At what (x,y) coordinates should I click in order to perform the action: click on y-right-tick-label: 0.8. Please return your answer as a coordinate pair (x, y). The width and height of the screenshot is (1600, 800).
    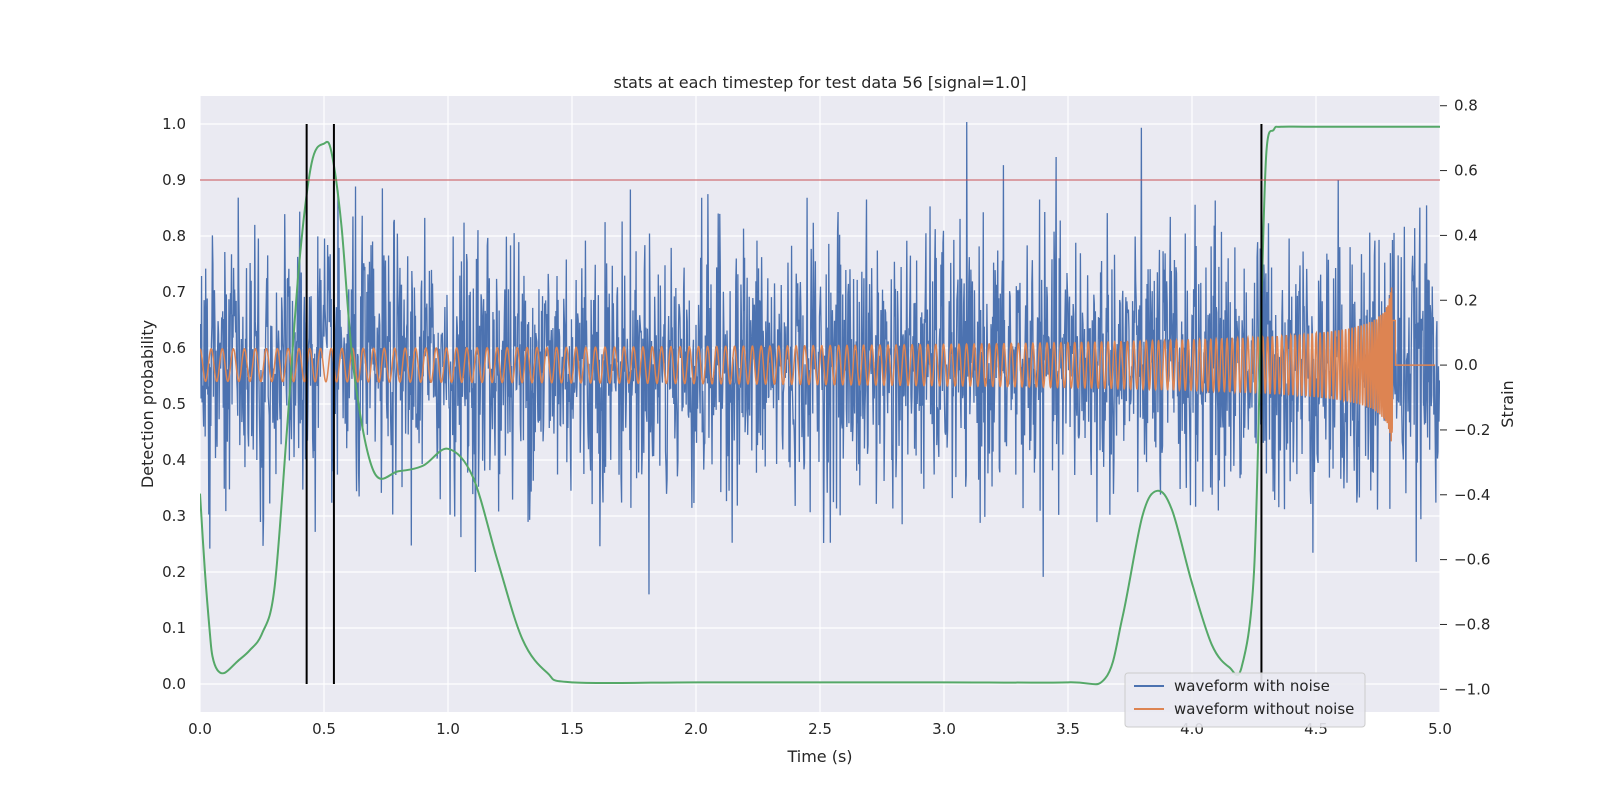
    Looking at the image, I should click on (1466, 106).